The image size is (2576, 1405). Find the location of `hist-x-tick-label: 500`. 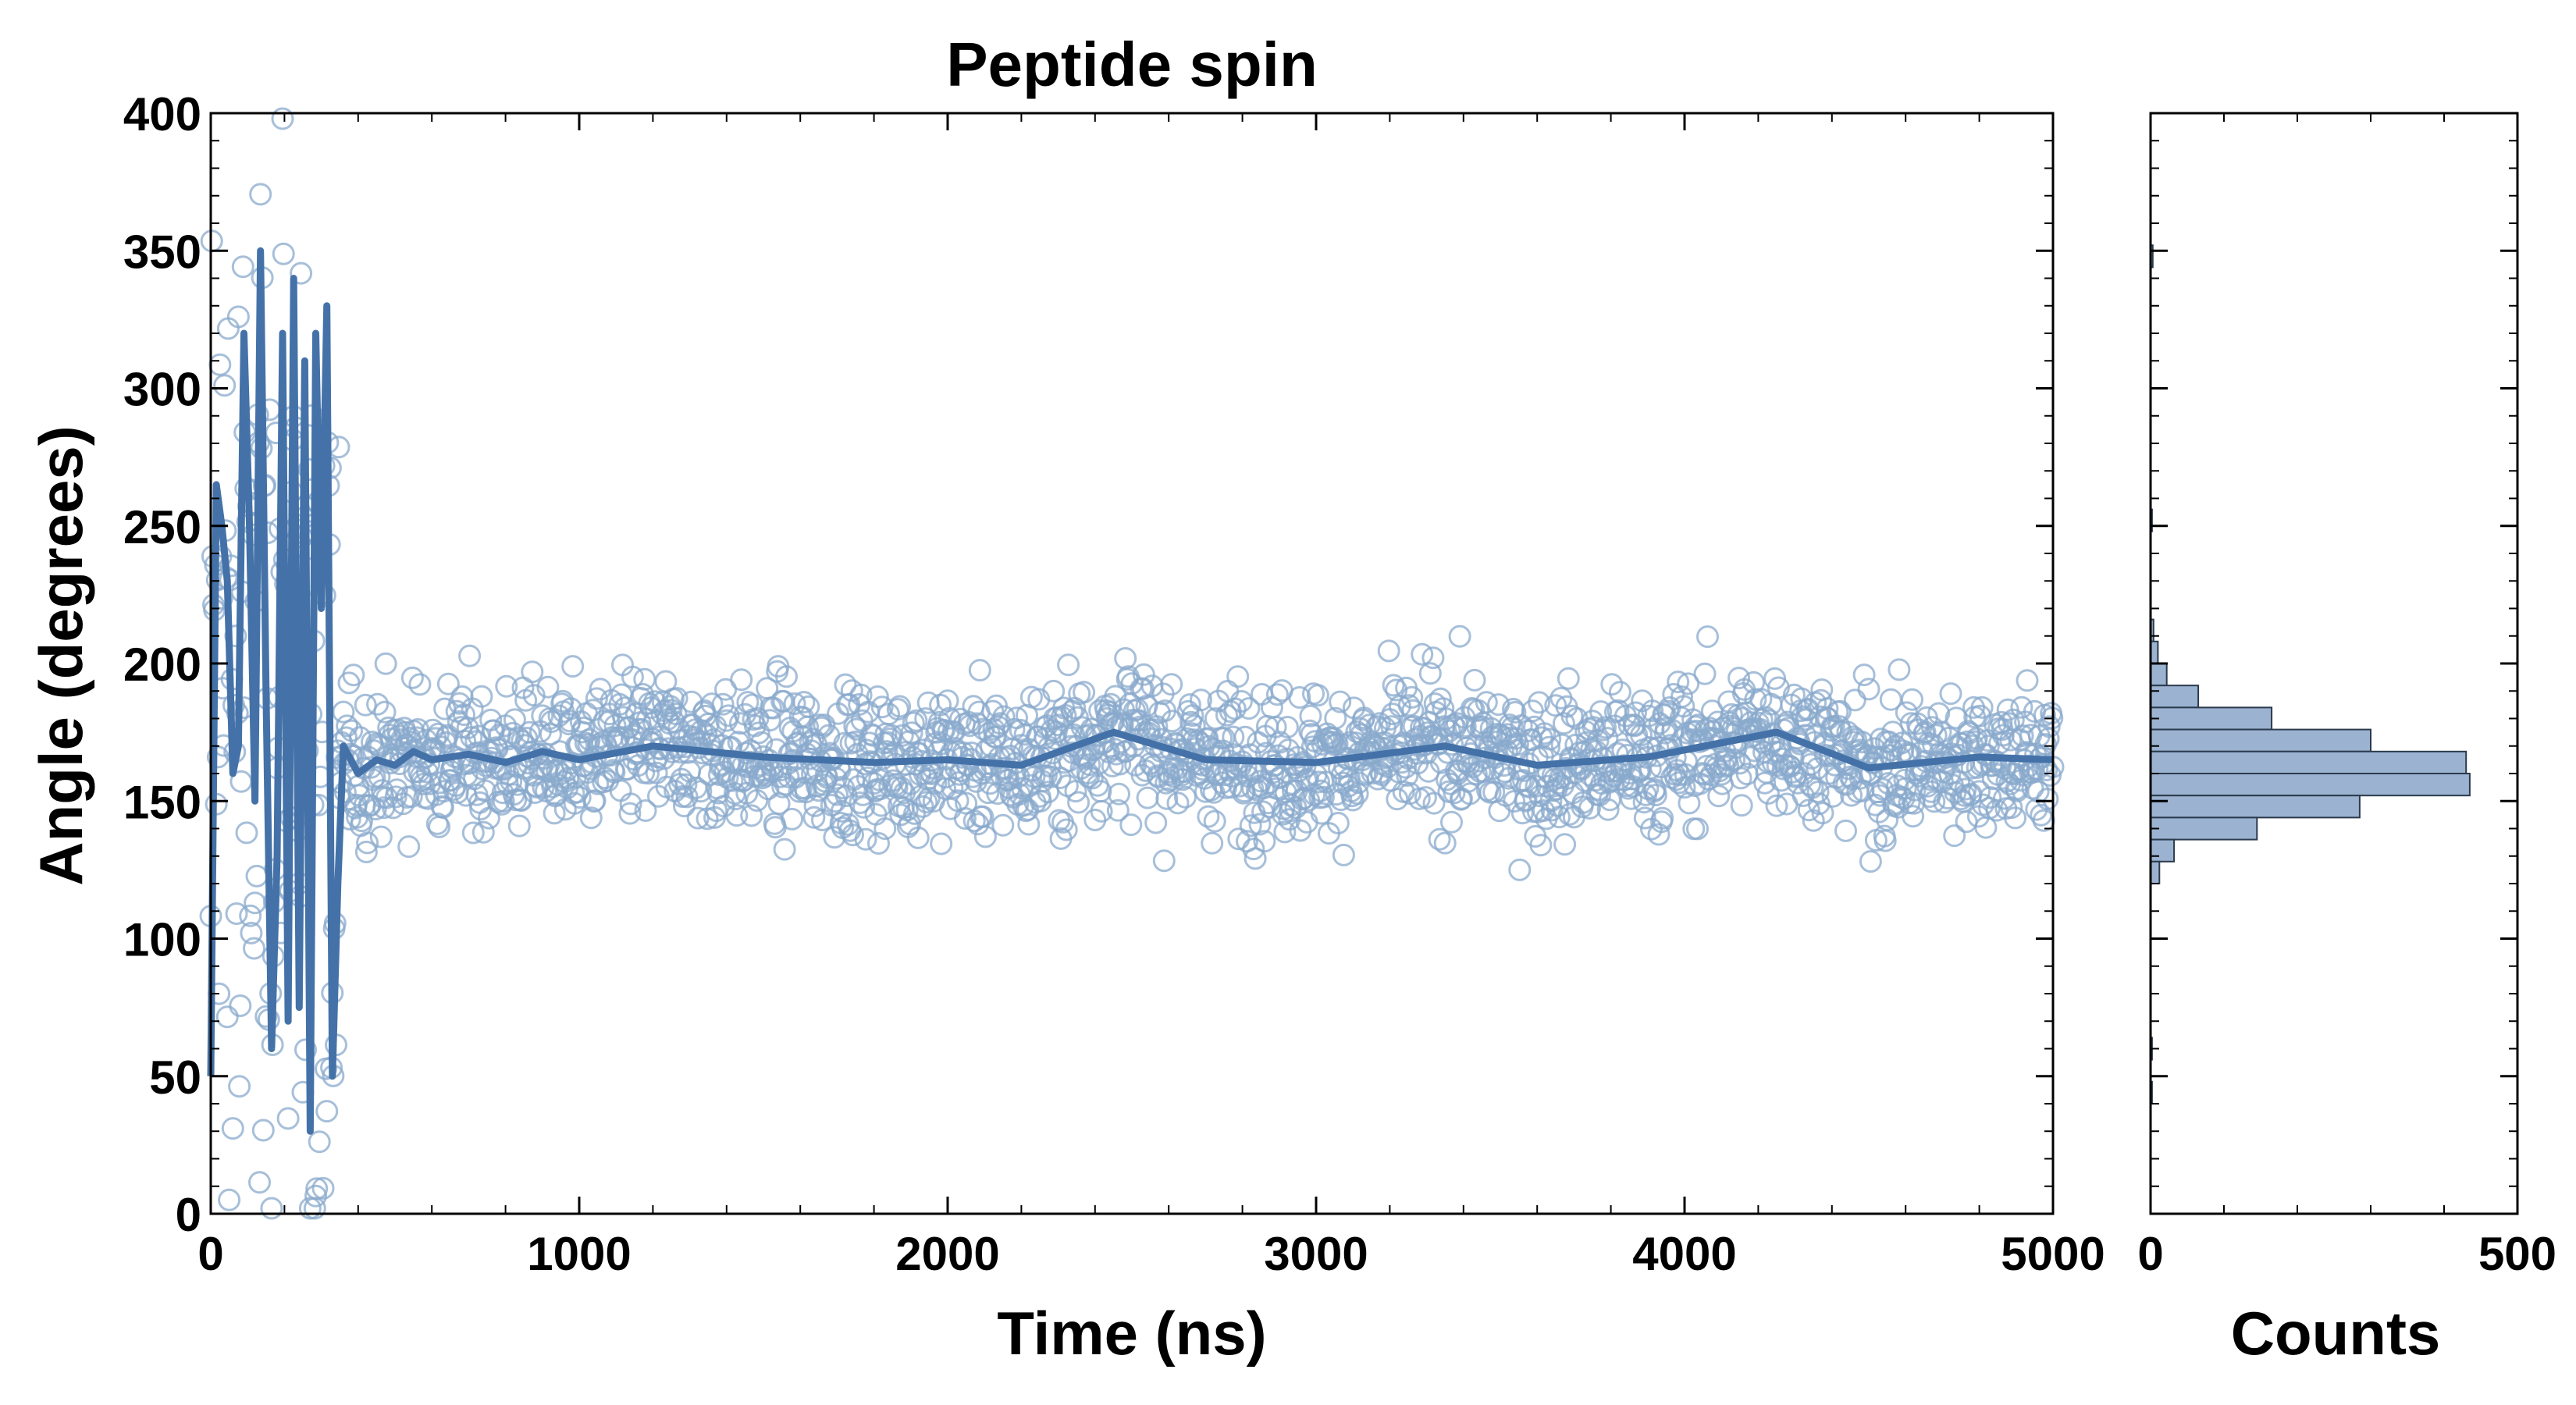

hist-x-tick-label: 500 is located at coordinates (2517, 1254).